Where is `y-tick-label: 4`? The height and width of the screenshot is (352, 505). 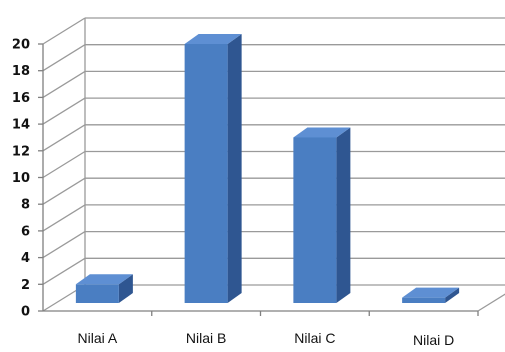
y-tick-label: 4 is located at coordinates (25, 258).